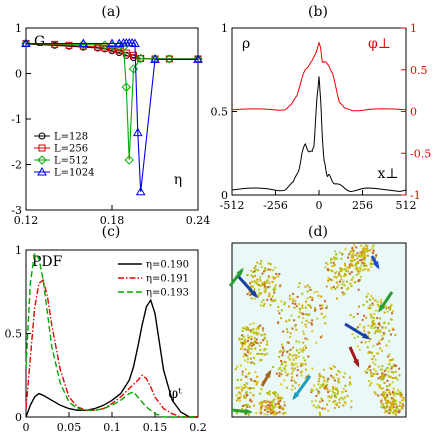  I want to click on legend-entry: L=1024, so click(74, 173).